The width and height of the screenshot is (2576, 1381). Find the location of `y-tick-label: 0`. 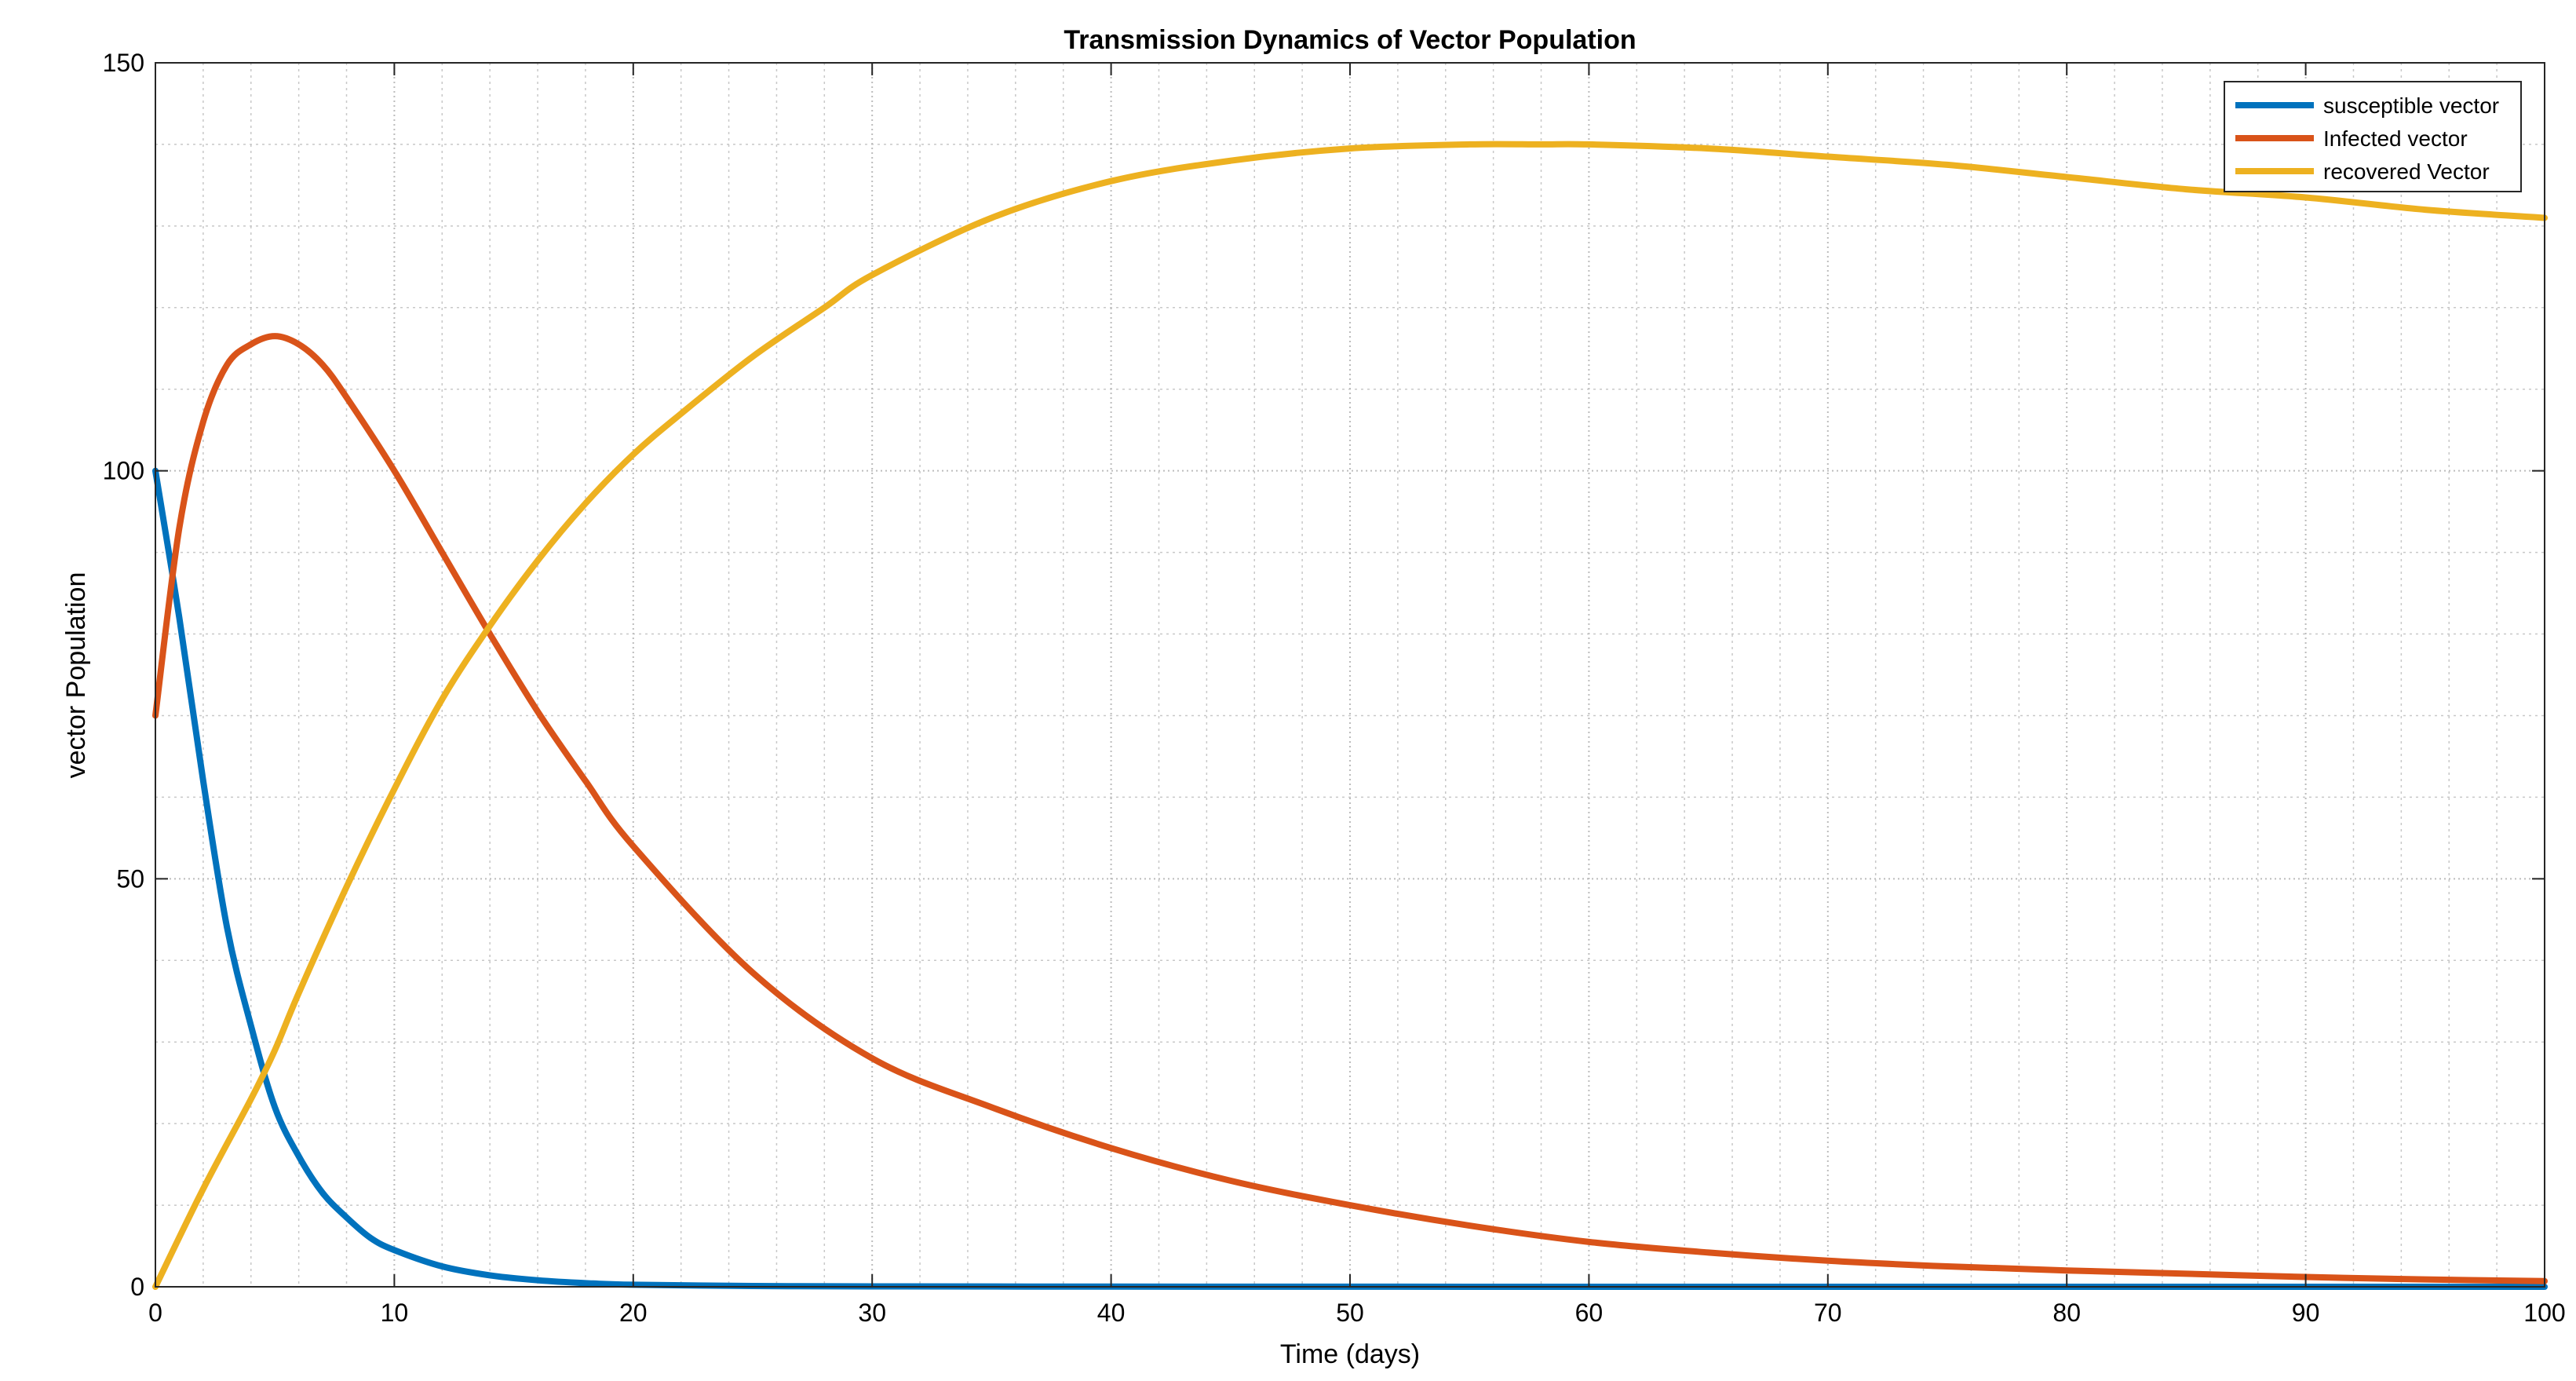

y-tick-label: 0 is located at coordinates (137, 1287).